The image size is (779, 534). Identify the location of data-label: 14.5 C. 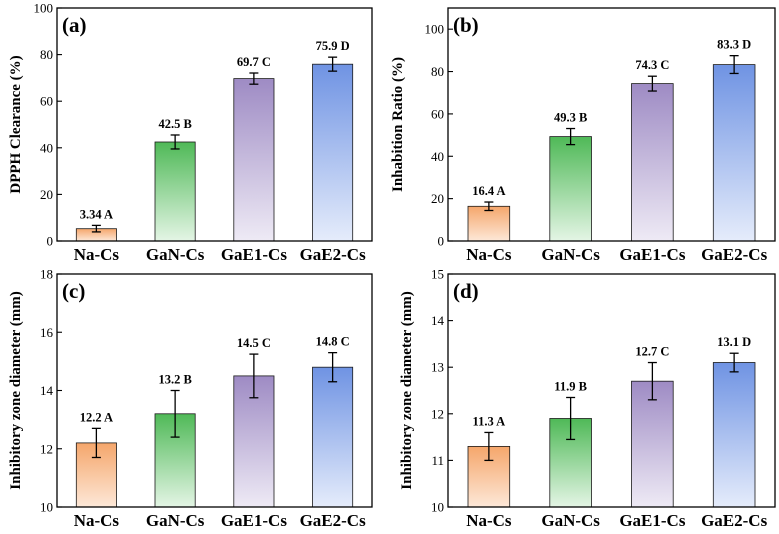
(254, 343).